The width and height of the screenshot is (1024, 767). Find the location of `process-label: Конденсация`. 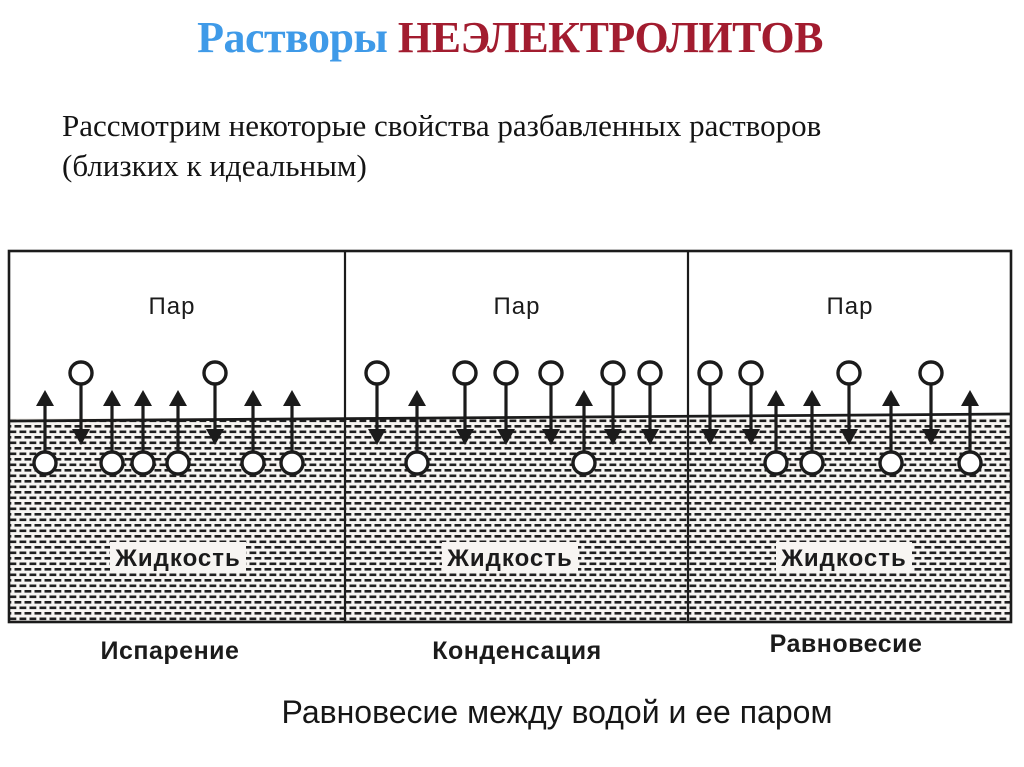

process-label: Конденсация is located at coordinates (516, 651).